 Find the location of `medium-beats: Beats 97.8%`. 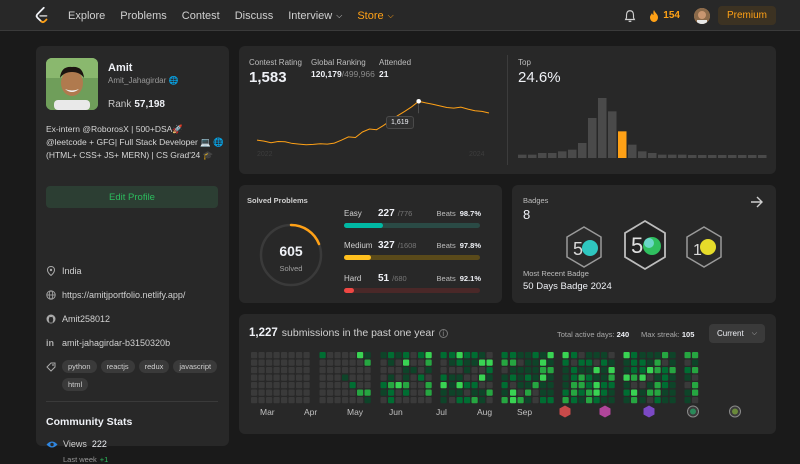

medium-beats: Beats 97.8% is located at coordinates (459, 245).